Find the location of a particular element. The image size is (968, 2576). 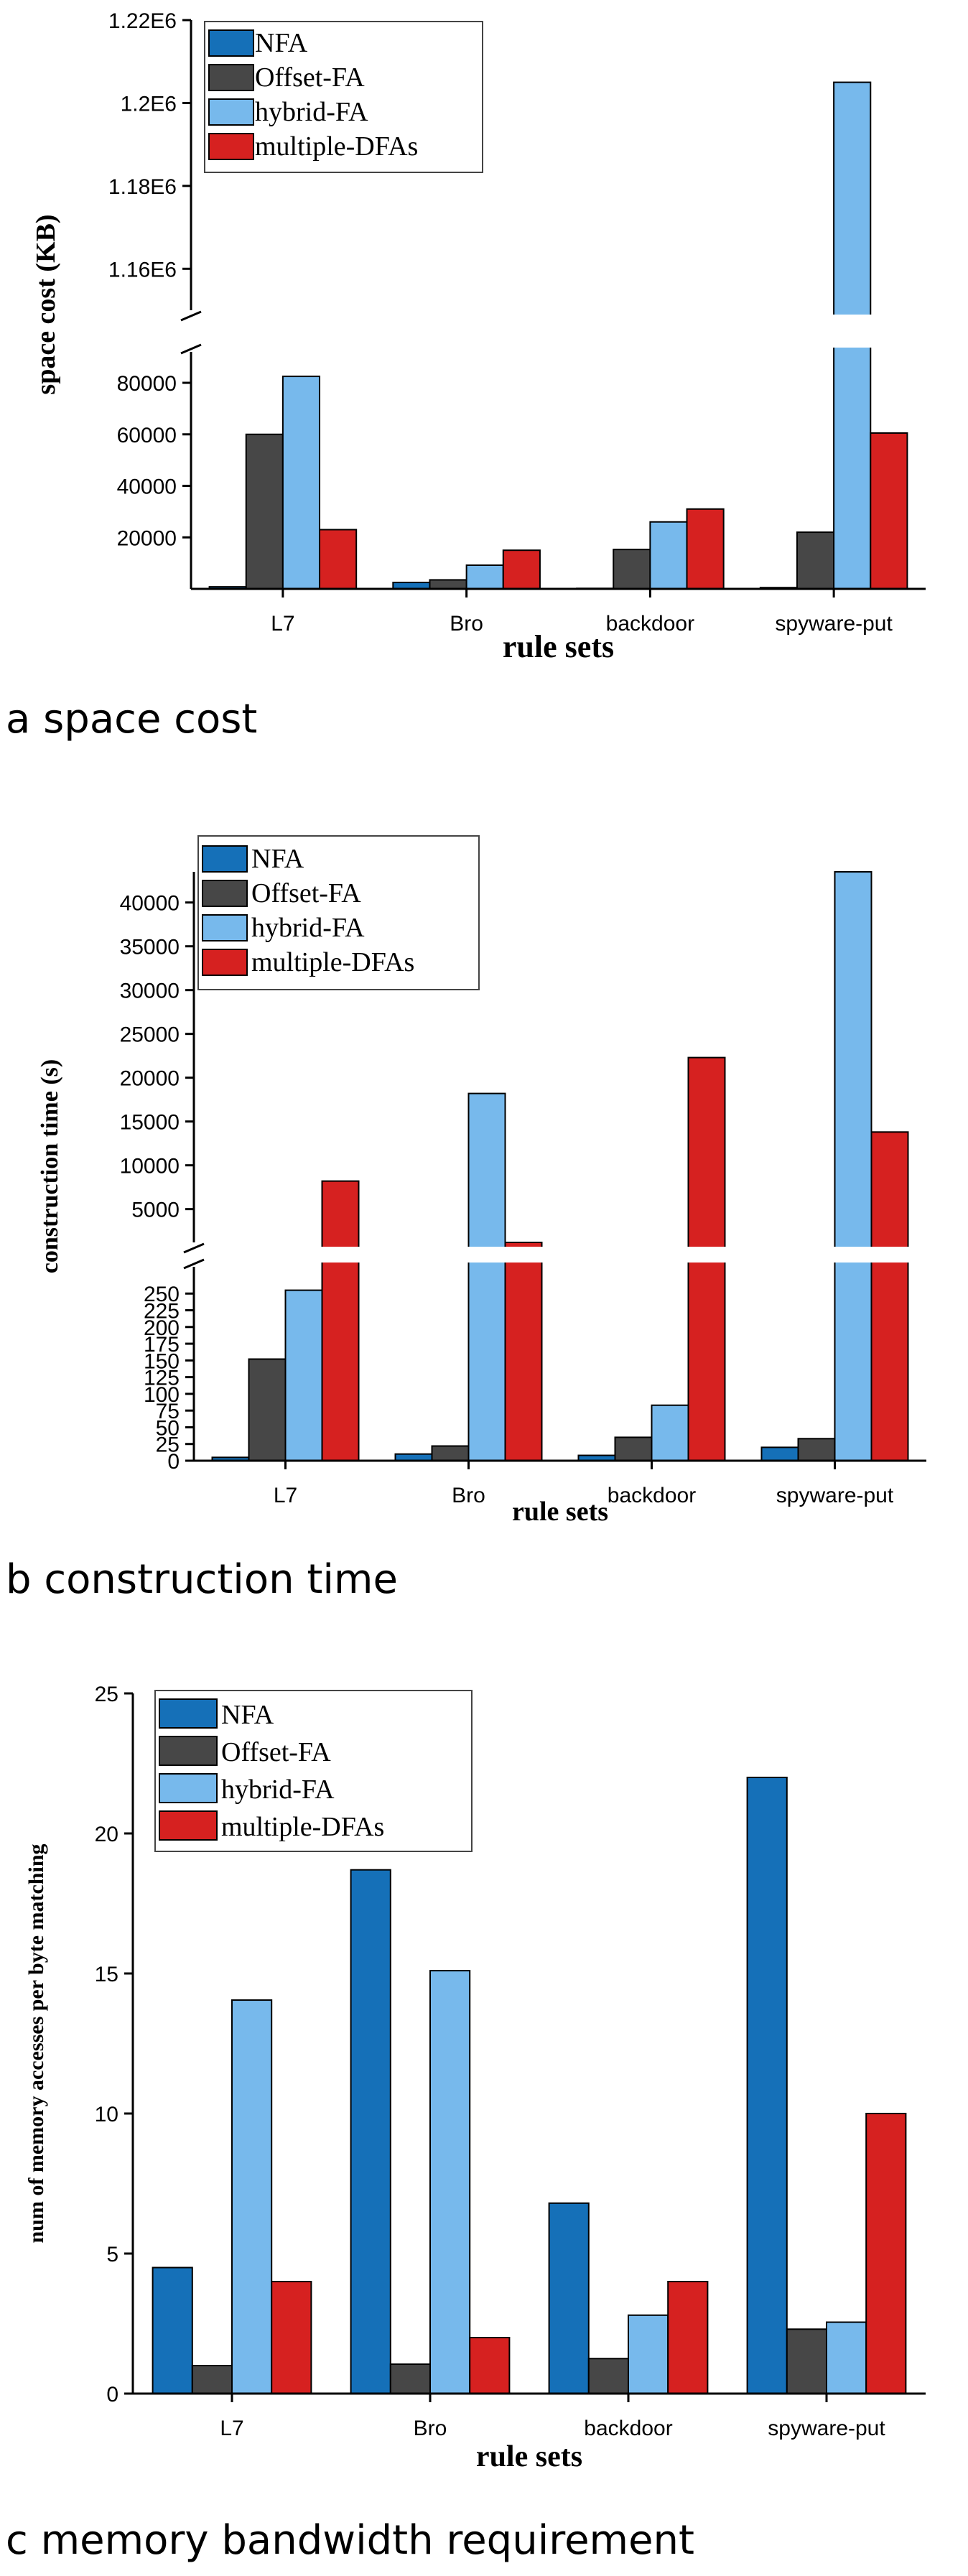

y-tick-label: 10000 is located at coordinates (150, 1166).